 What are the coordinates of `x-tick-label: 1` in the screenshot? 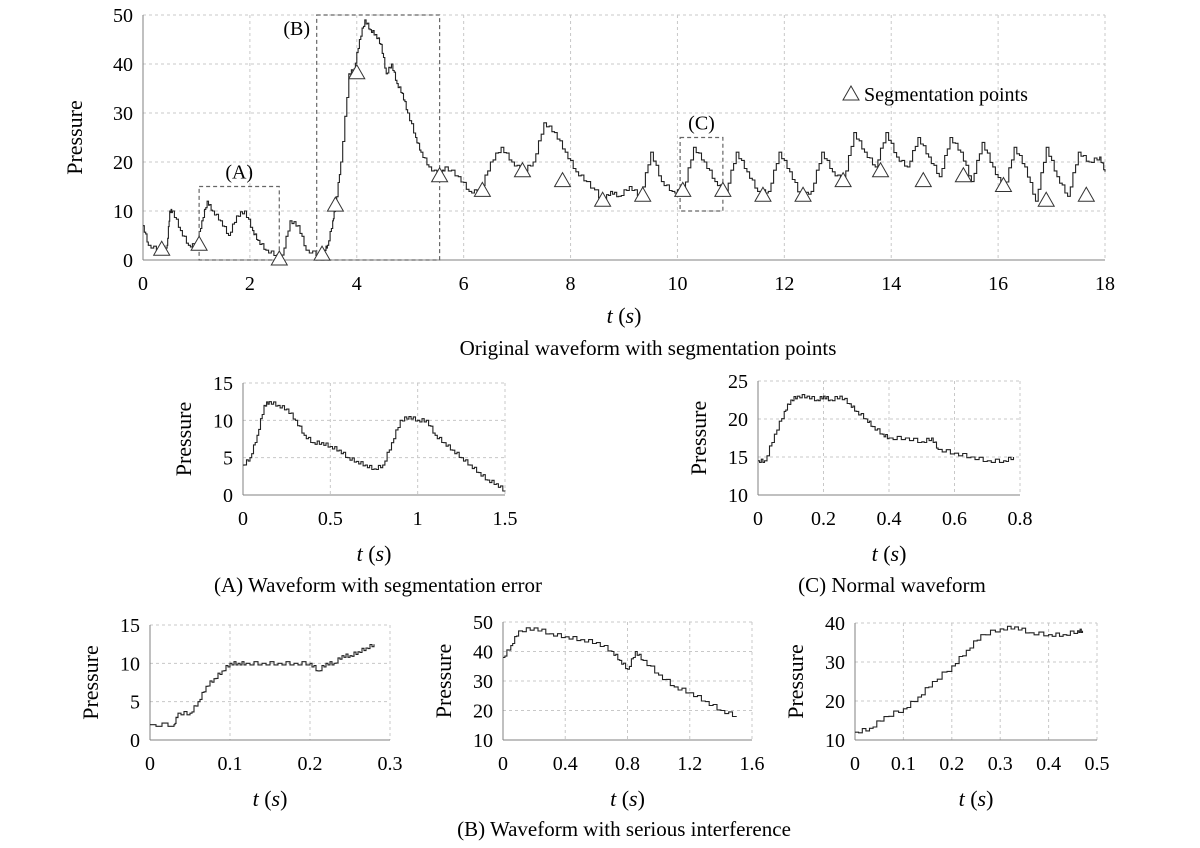 It's located at (418, 519).